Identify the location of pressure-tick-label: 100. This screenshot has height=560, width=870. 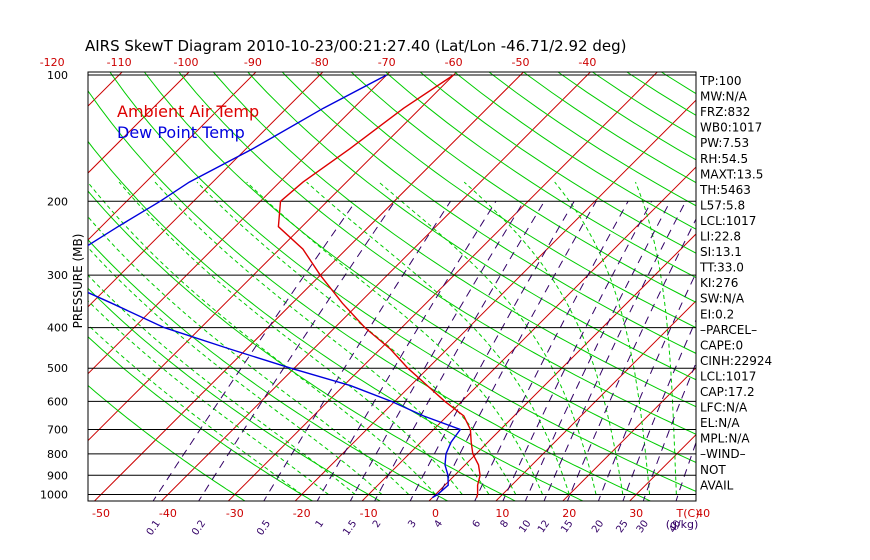
(57, 75).